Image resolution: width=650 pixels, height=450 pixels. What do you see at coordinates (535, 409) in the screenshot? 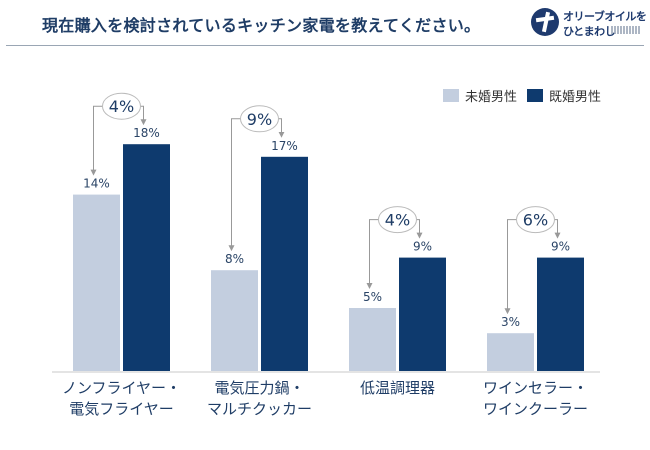
I see `x-tick-label-line: ワインクーラー` at bounding box center [535, 409].